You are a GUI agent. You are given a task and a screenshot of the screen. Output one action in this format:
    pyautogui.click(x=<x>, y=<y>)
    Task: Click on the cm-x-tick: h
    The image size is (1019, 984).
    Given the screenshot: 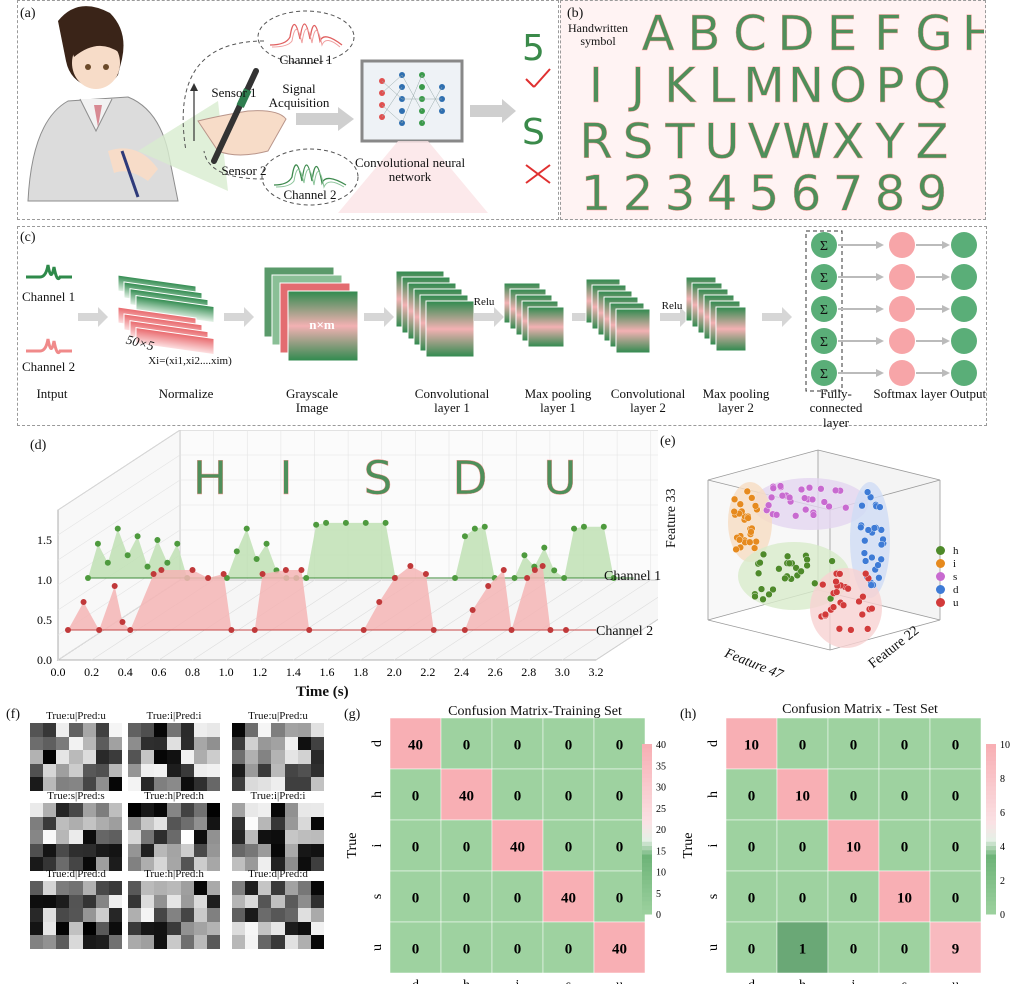 What is the action you would take?
    pyautogui.click(x=802, y=981)
    